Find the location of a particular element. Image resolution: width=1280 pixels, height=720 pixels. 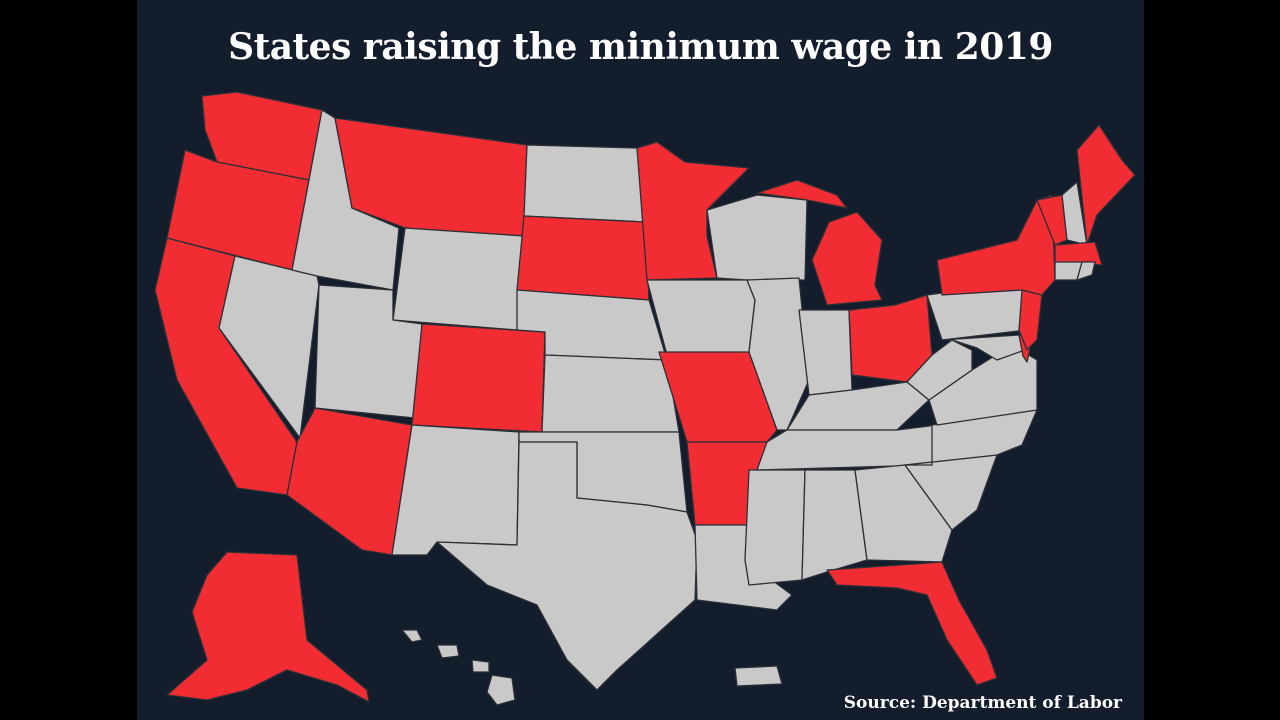

territory-PR is located at coordinates (758, 676).